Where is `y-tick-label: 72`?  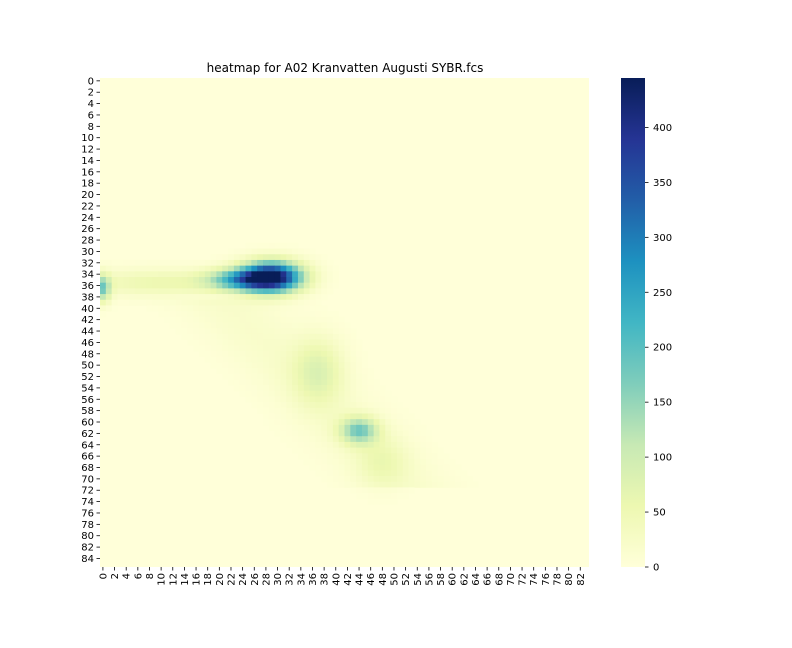 y-tick-label: 72 is located at coordinates (87, 491).